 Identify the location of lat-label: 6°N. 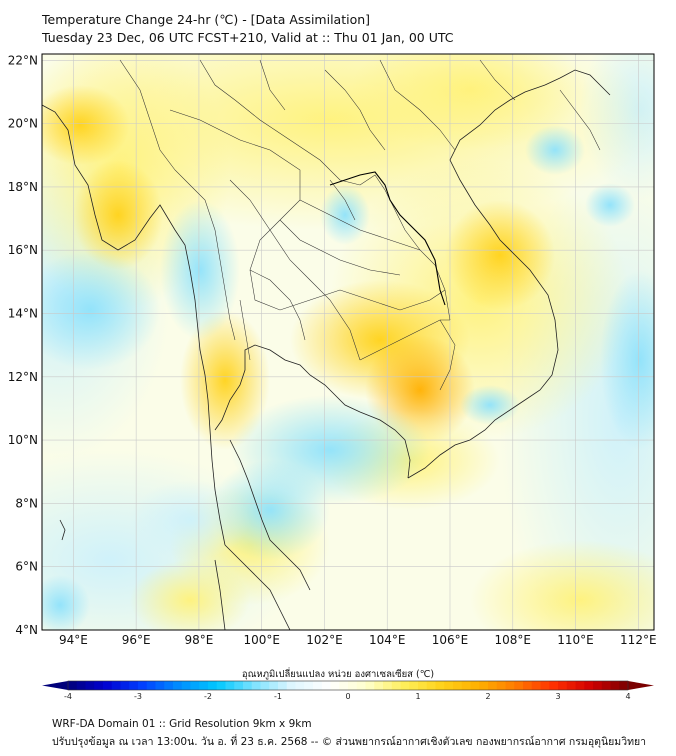
(26, 567).